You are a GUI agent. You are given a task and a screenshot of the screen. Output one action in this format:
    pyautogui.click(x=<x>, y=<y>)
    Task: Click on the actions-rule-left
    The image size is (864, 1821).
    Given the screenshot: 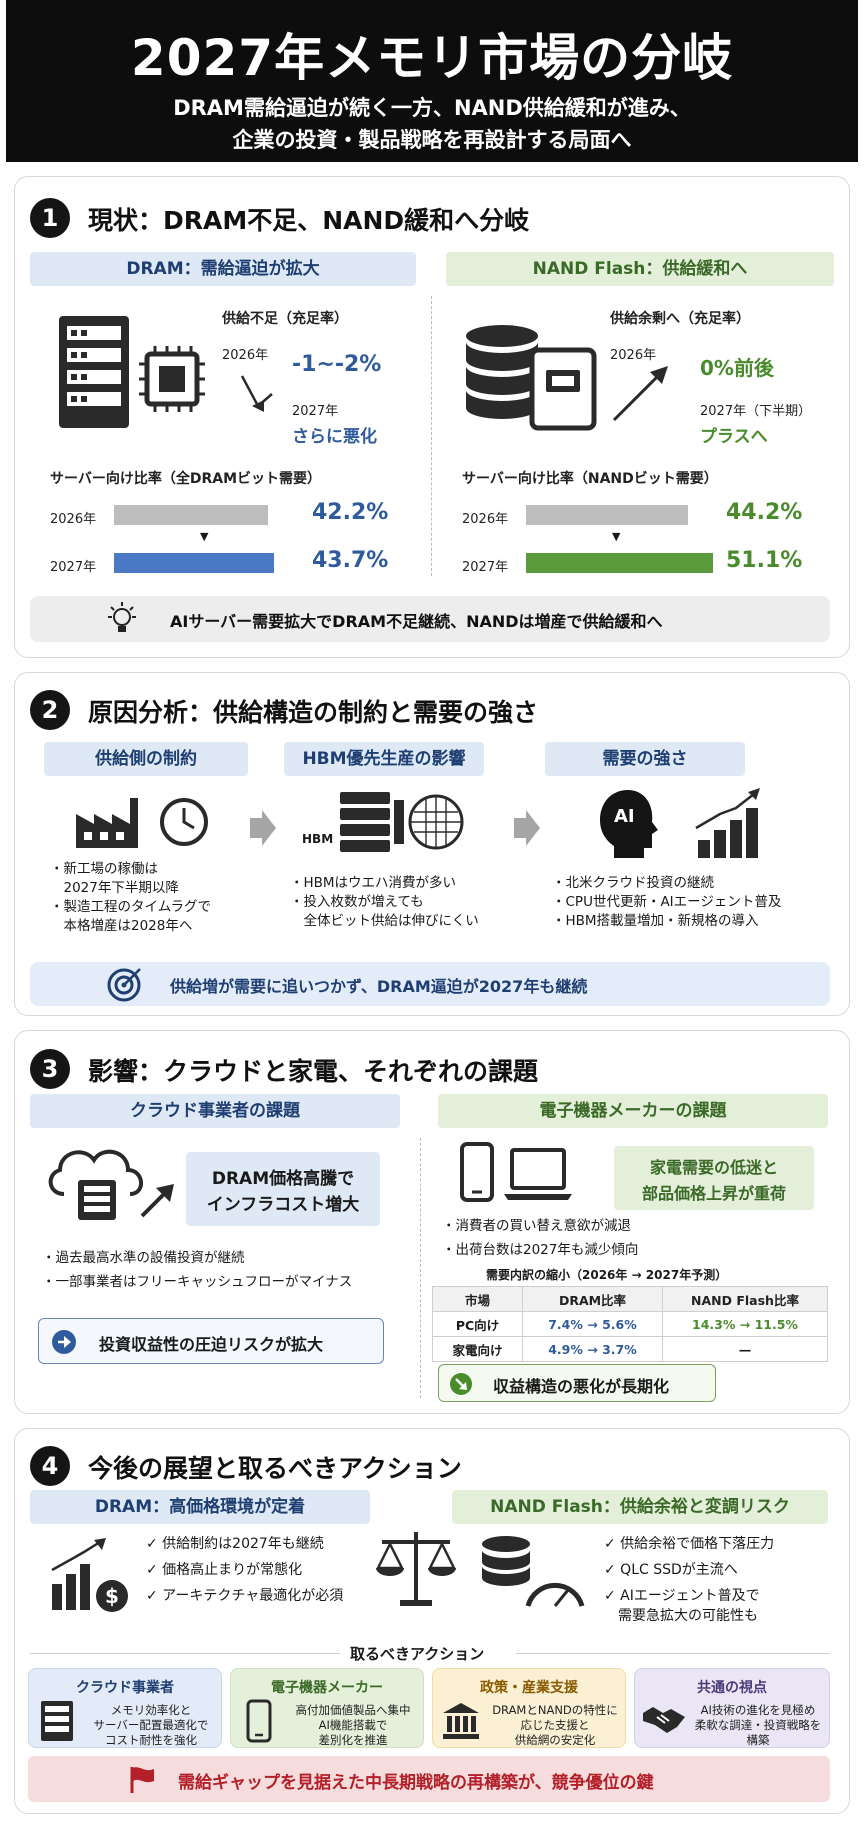 What is the action you would take?
    pyautogui.click(x=185, y=1653)
    